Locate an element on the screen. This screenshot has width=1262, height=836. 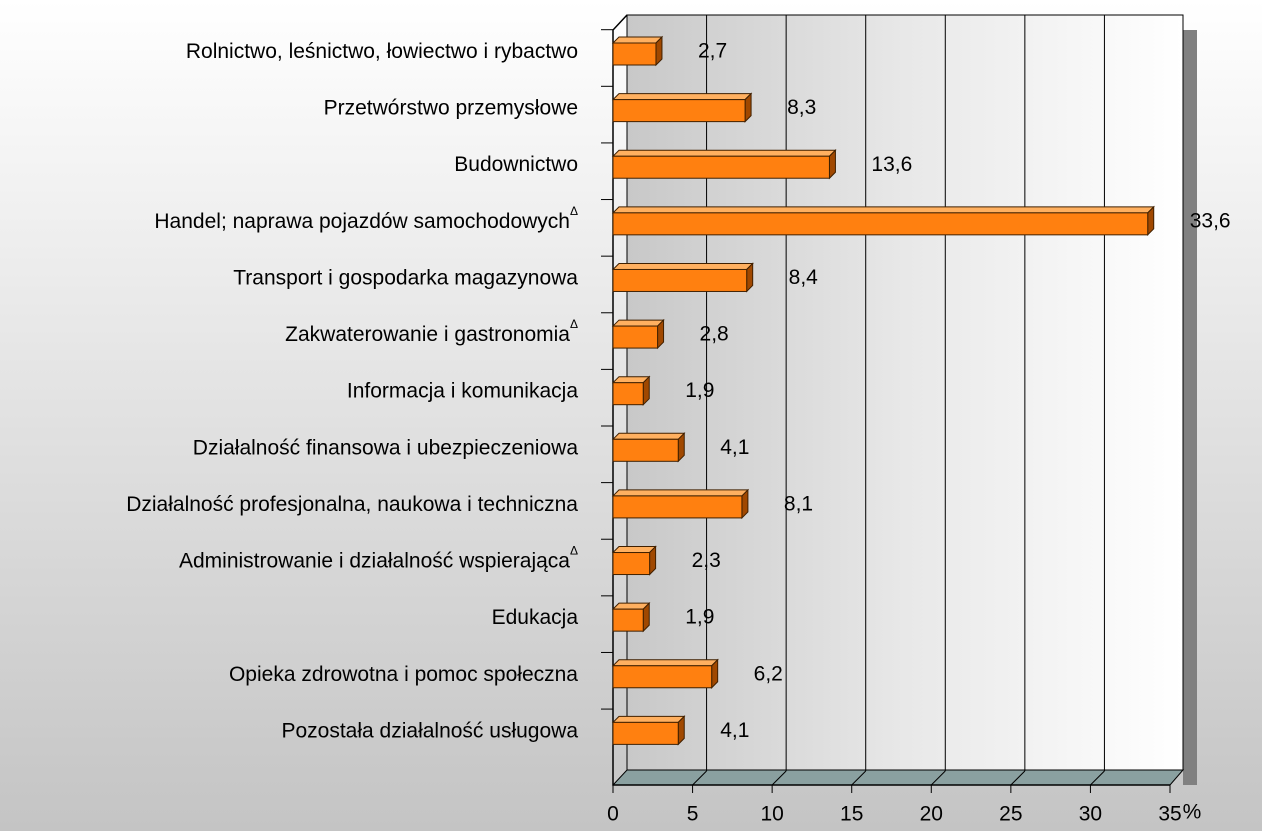
y-tick-label: Handel; naprawa pojazdów samochodowychΔ is located at coordinates (366, 218).